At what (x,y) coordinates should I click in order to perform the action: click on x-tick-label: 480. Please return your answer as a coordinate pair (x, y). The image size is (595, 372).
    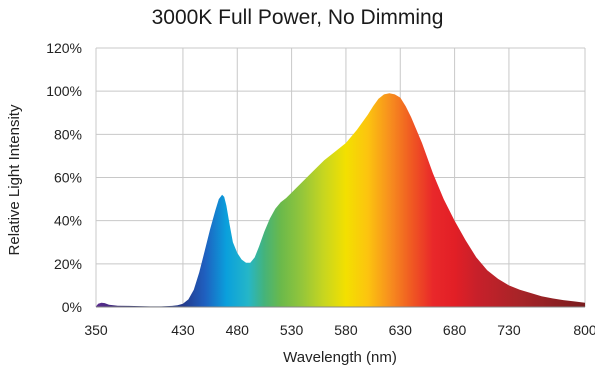
    Looking at the image, I should click on (238, 330).